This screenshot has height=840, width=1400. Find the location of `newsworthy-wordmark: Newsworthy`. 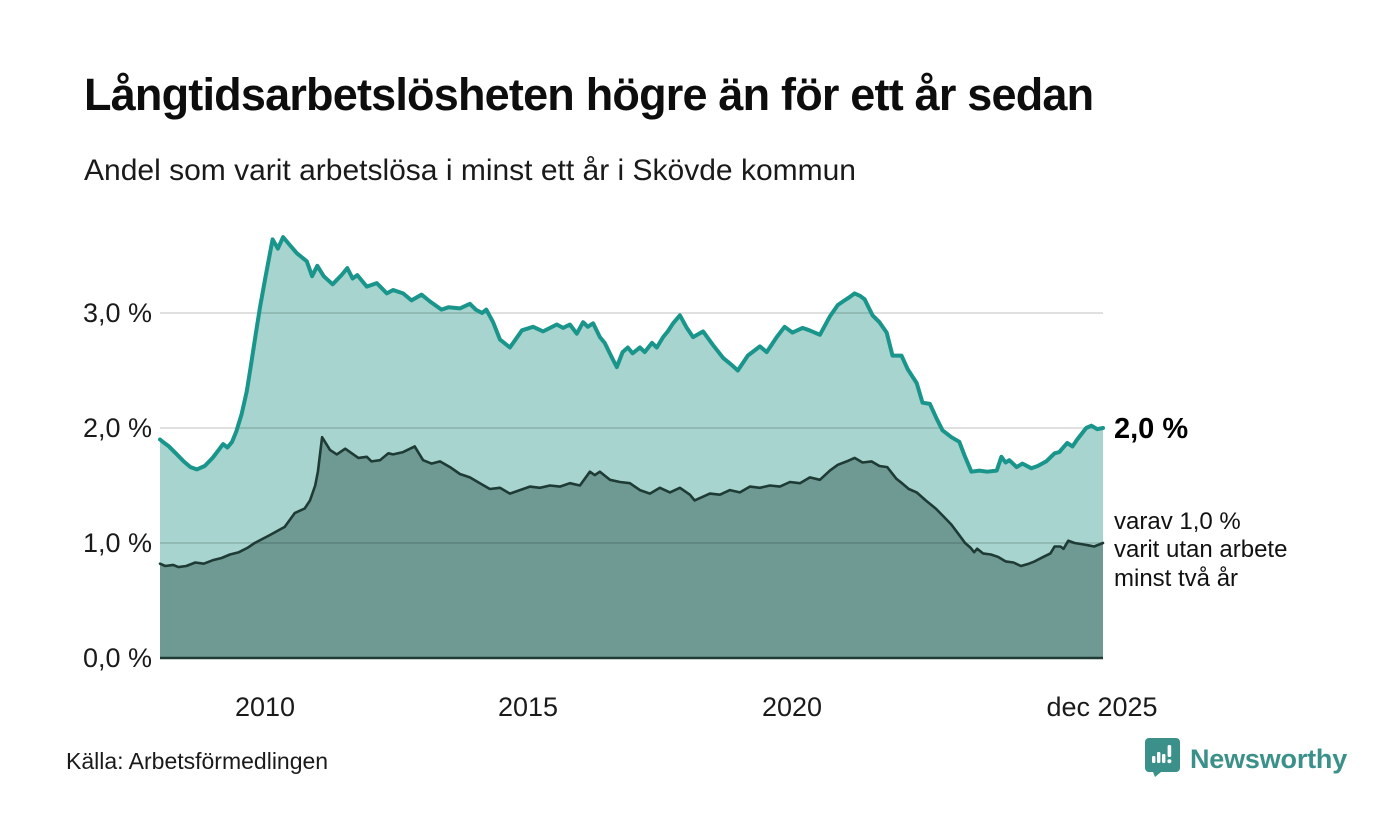

newsworthy-wordmark: Newsworthy is located at coordinates (1269, 758).